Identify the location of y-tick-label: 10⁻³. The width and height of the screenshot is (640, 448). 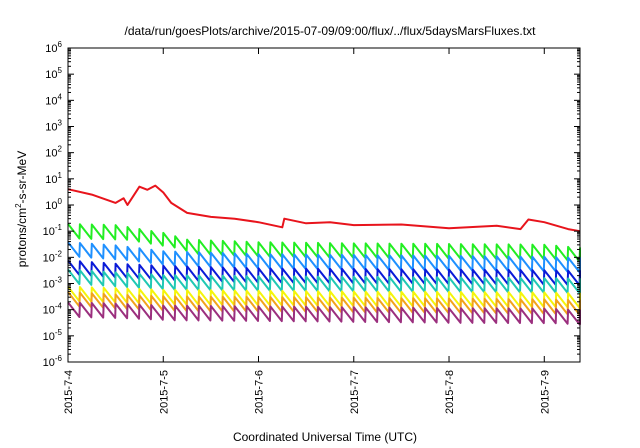
(53, 283).